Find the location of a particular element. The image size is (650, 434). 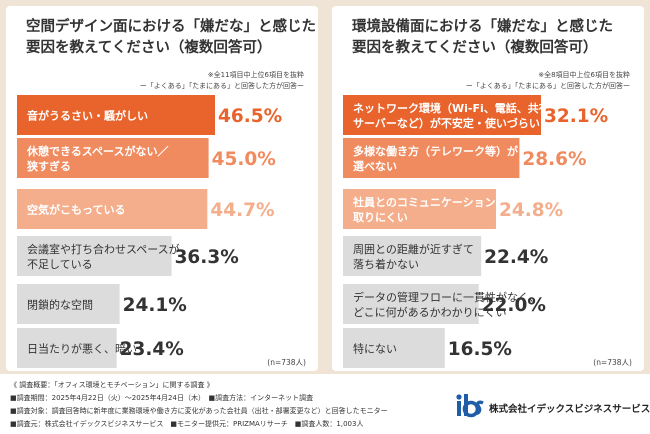

company-name: 株式会社イデックスビジネスサービス is located at coordinates (569, 409).